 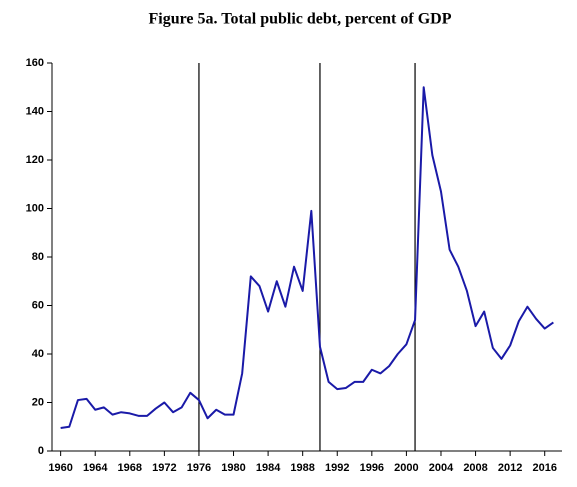 I want to click on x-tick-label: 1976, so click(x=199, y=468).